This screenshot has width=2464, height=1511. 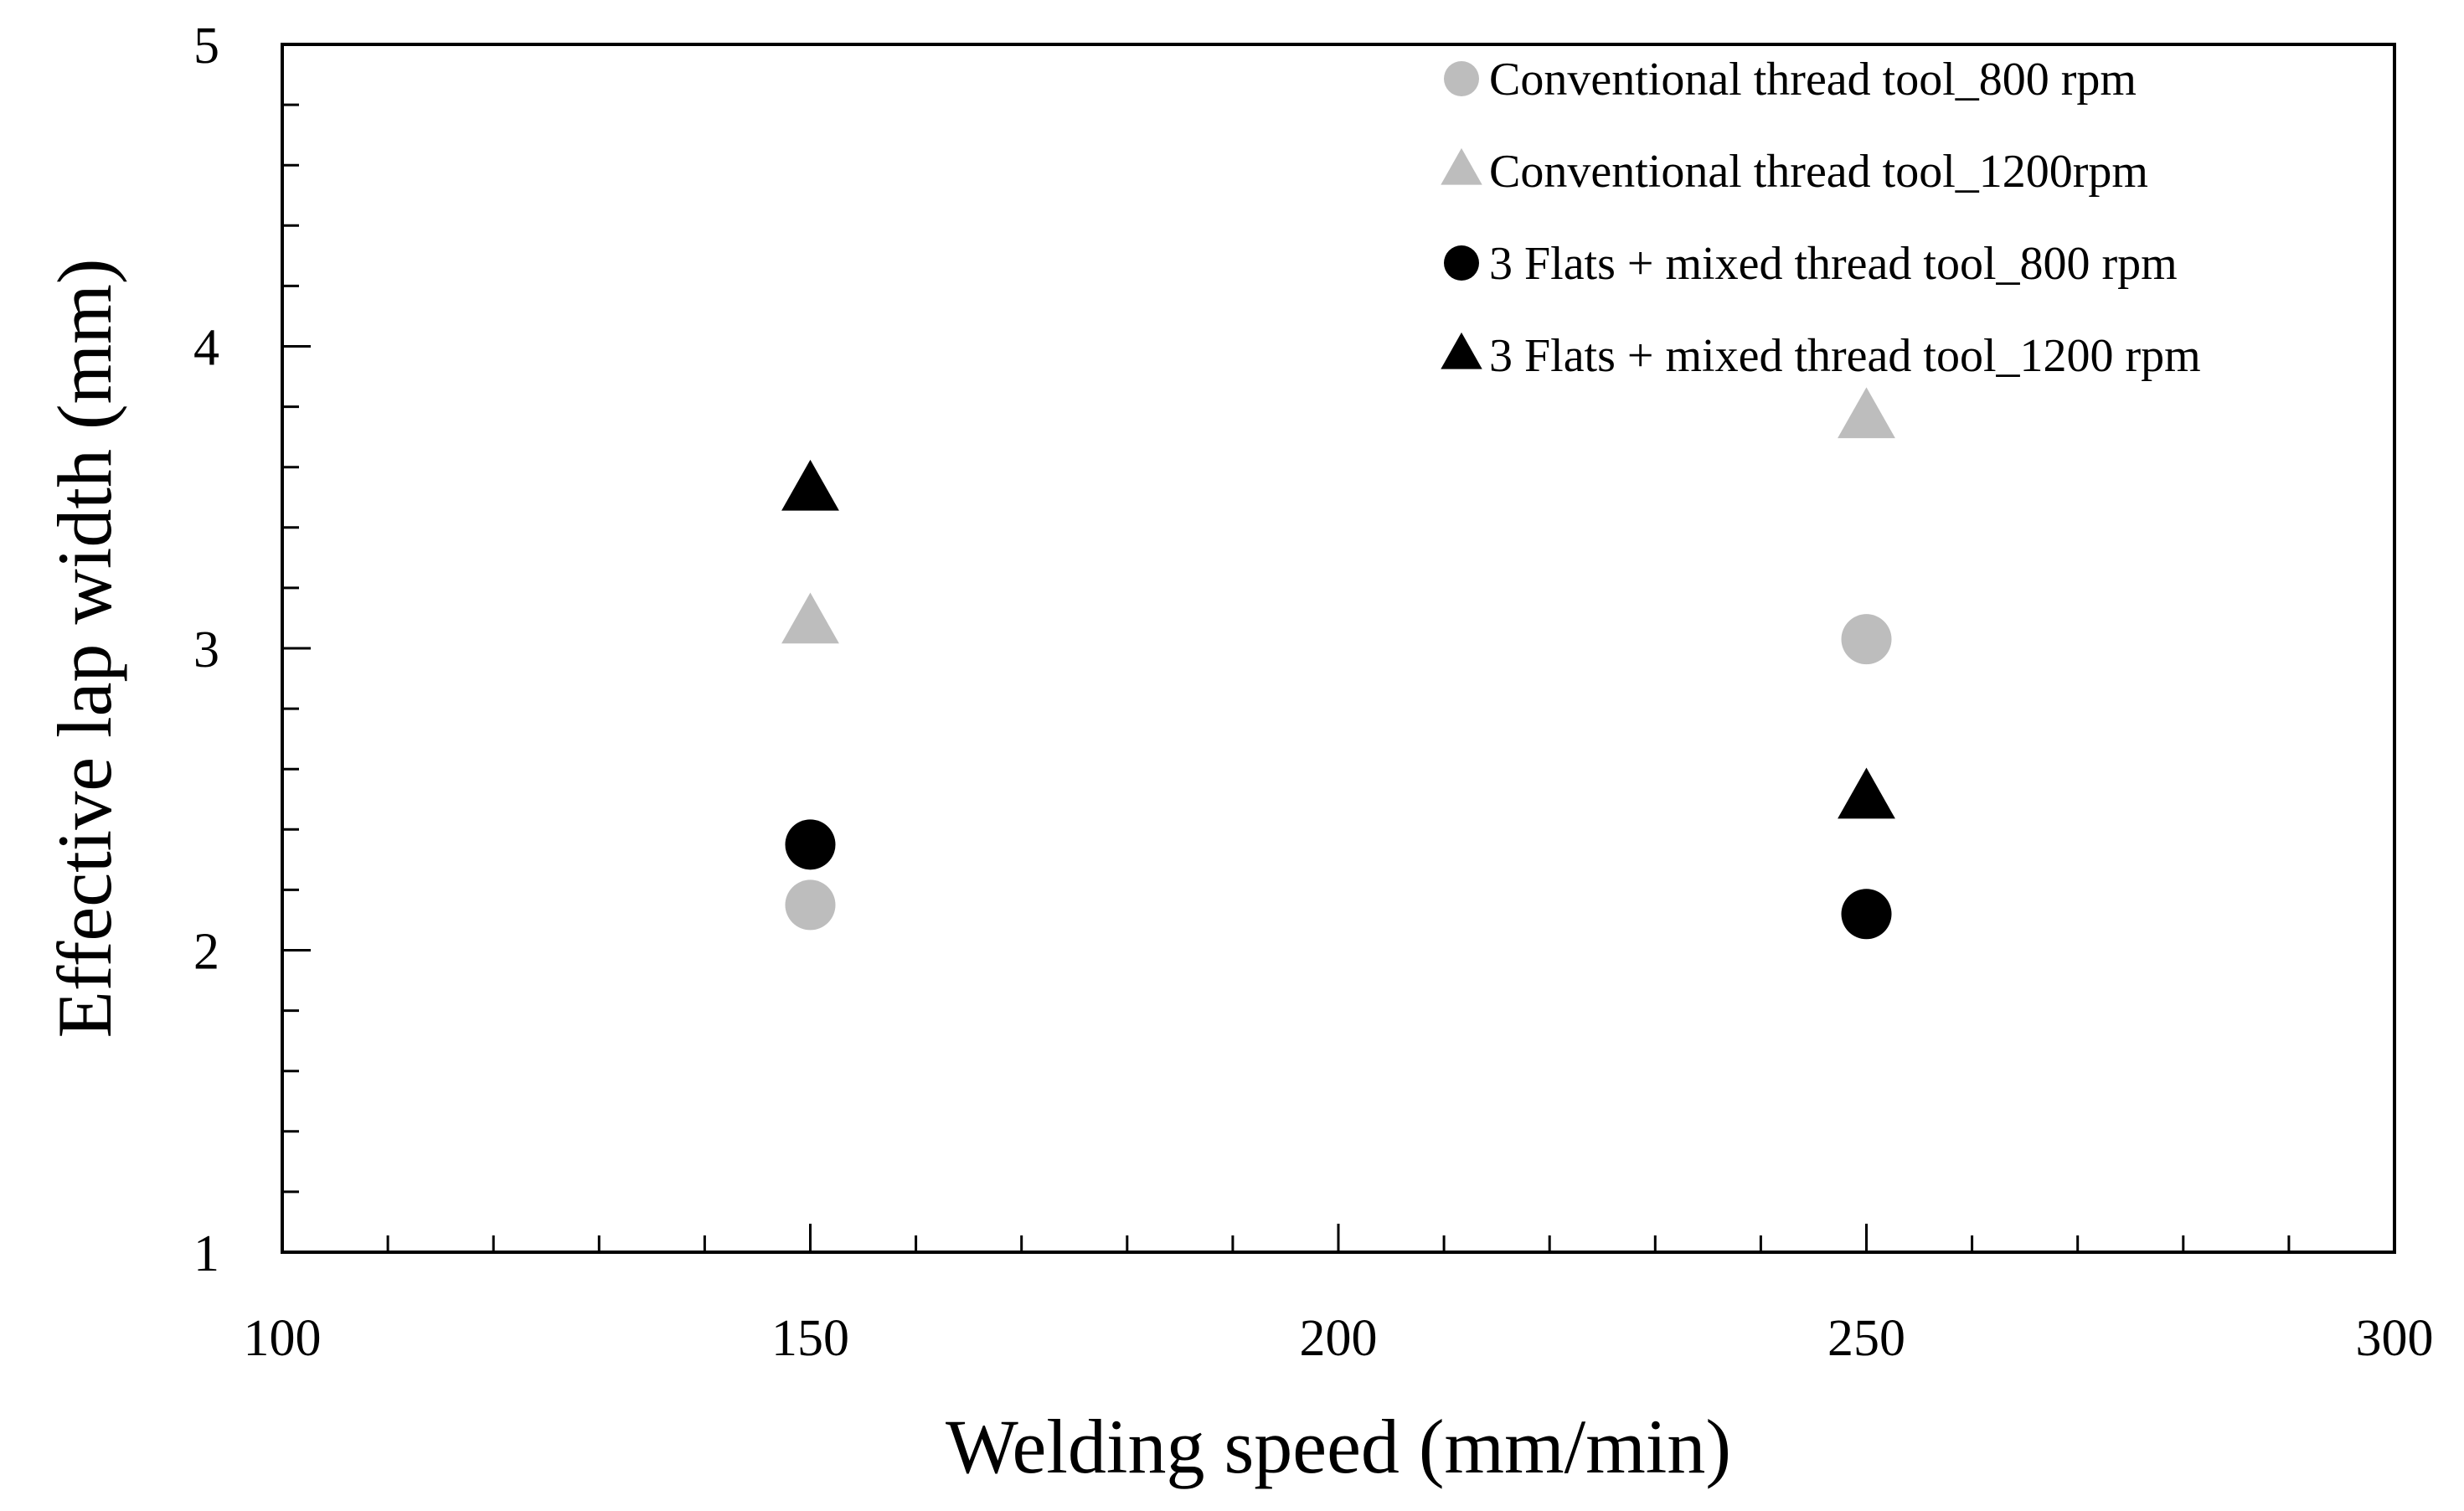 What do you see at coordinates (1818, 172) in the screenshot?
I see `legend-label: Conventional thread tool_1200rpm` at bounding box center [1818, 172].